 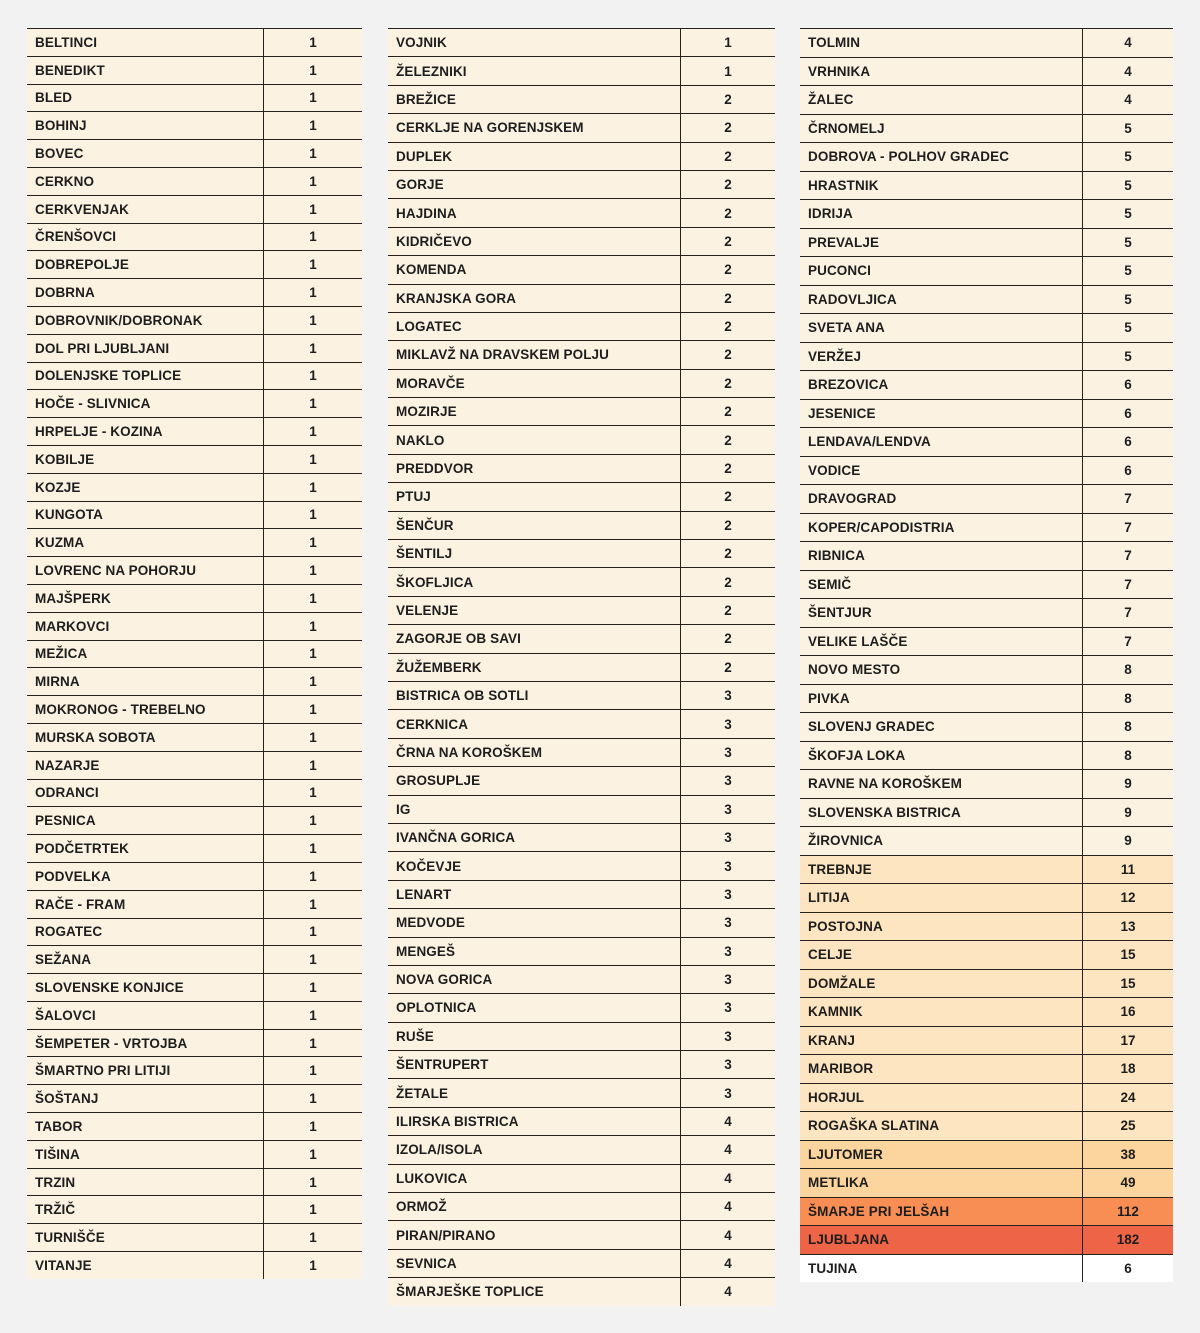 What do you see at coordinates (846, 128) in the screenshot?
I see `municipality-name-cell: ČRNOMELJ` at bounding box center [846, 128].